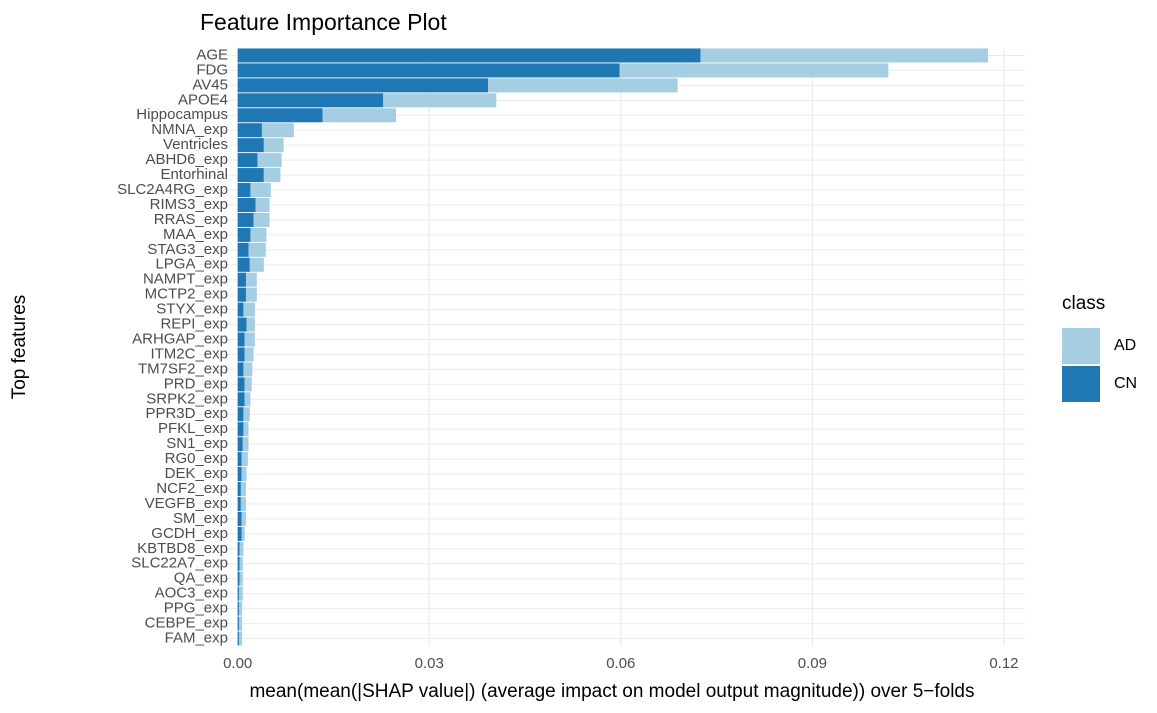 The width and height of the screenshot is (1157, 713). Describe the element at coordinates (197, 443) in the screenshot. I see `y-tick-label: SN1_exp` at that location.